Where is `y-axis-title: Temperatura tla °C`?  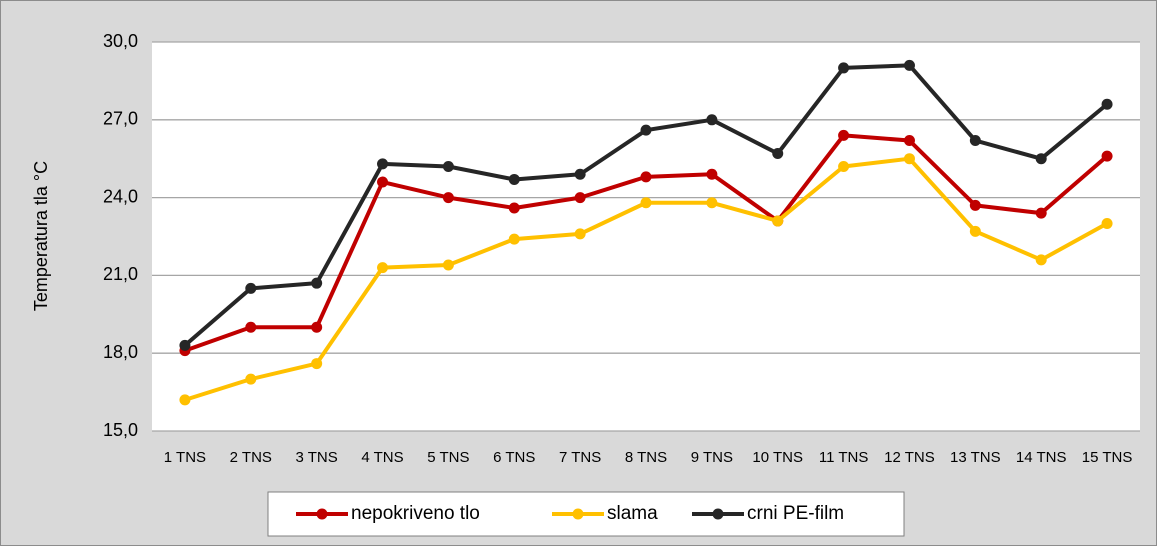 y-axis-title: Temperatura tla °C is located at coordinates (41, 236).